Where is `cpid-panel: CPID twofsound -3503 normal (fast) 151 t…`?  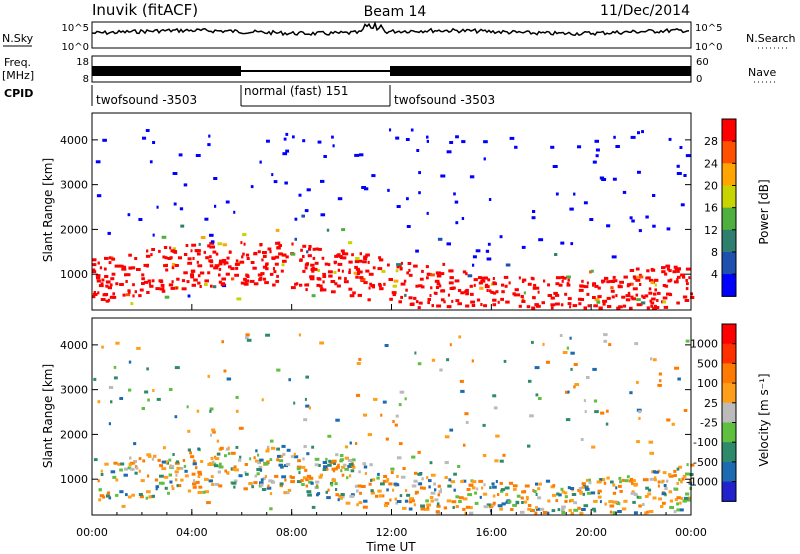 cpid-panel: CPID twofsound -3503 normal (fast) 151 t… is located at coordinates (249, 95).